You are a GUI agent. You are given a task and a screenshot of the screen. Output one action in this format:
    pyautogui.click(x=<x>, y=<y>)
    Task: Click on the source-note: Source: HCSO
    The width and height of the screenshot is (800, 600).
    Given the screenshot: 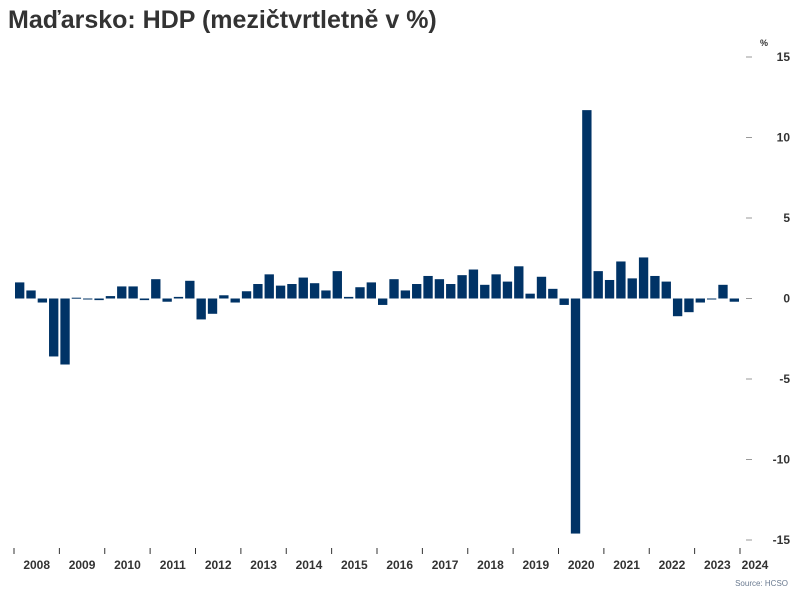 What is the action you would take?
    pyautogui.click(x=761, y=583)
    